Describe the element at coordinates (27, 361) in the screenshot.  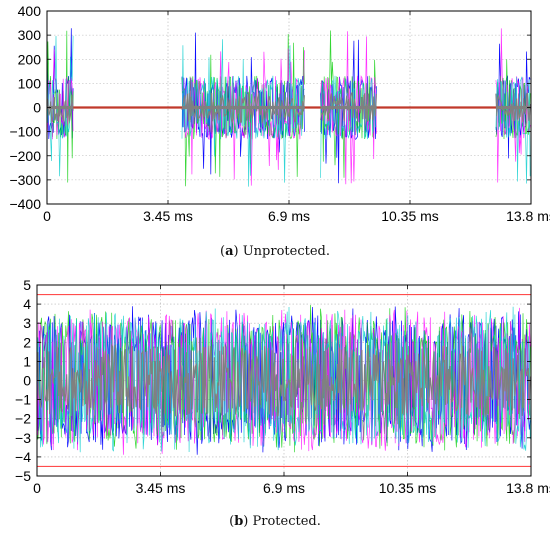
I see `y-tick-label: 1` at that location.